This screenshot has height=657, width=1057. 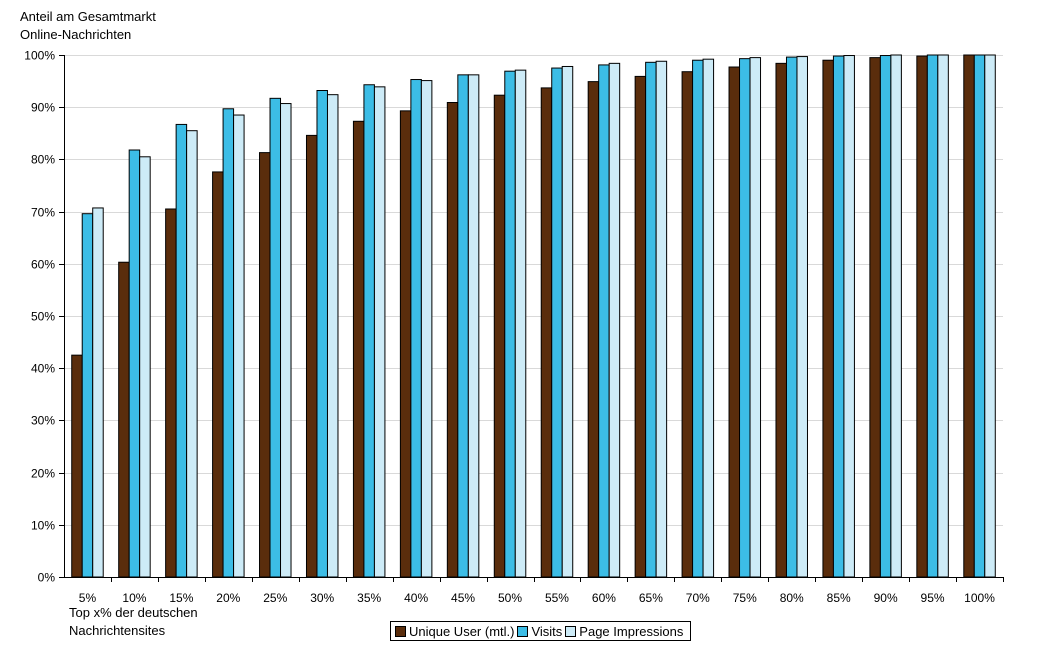 What do you see at coordinates (463, 598) in the screenshot?
I see `x-tick-label: 45%` at bounding box center [463, 598].